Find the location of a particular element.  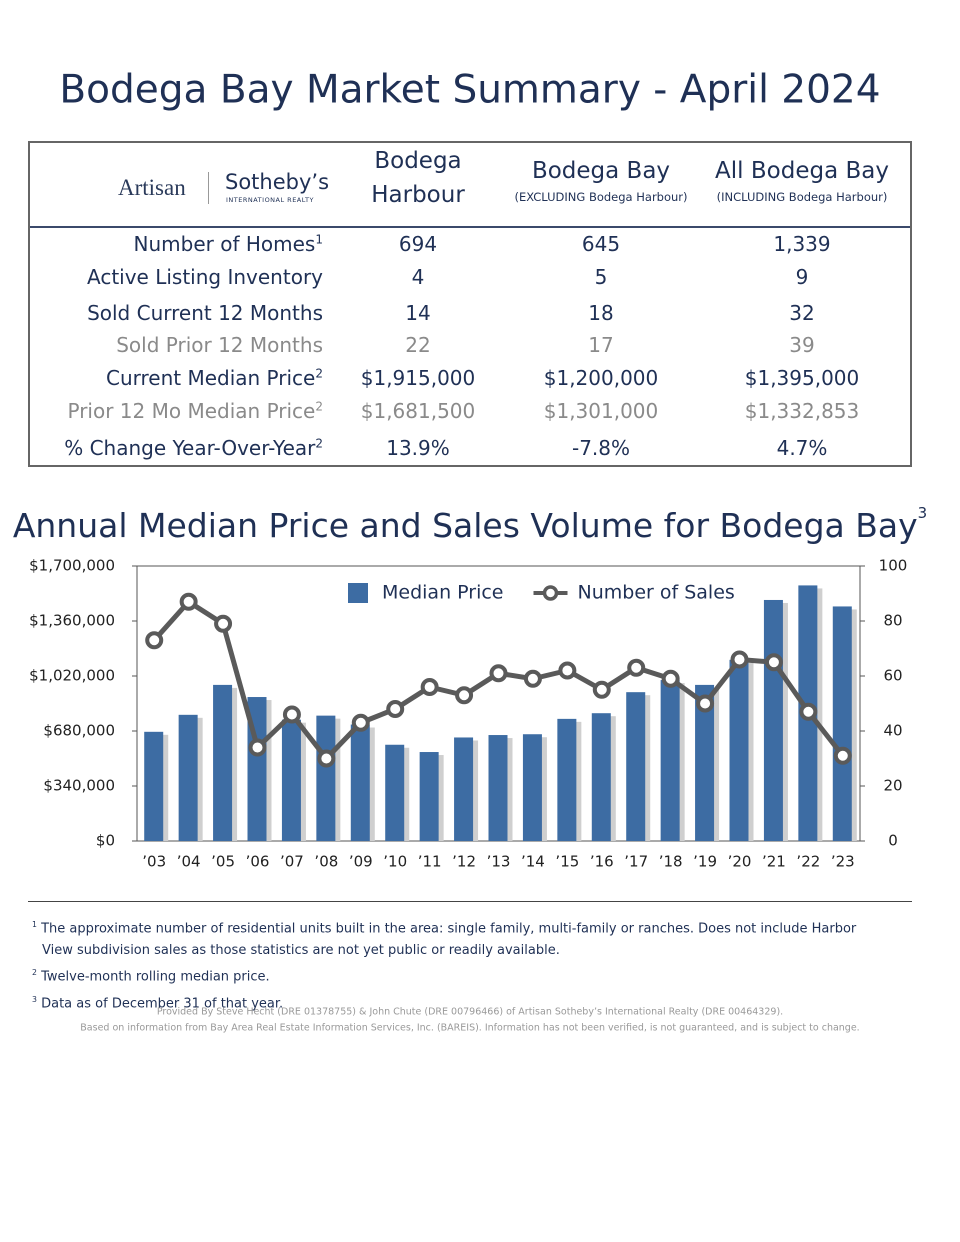

table-cell: 39 is located at coordinates (802, 345).